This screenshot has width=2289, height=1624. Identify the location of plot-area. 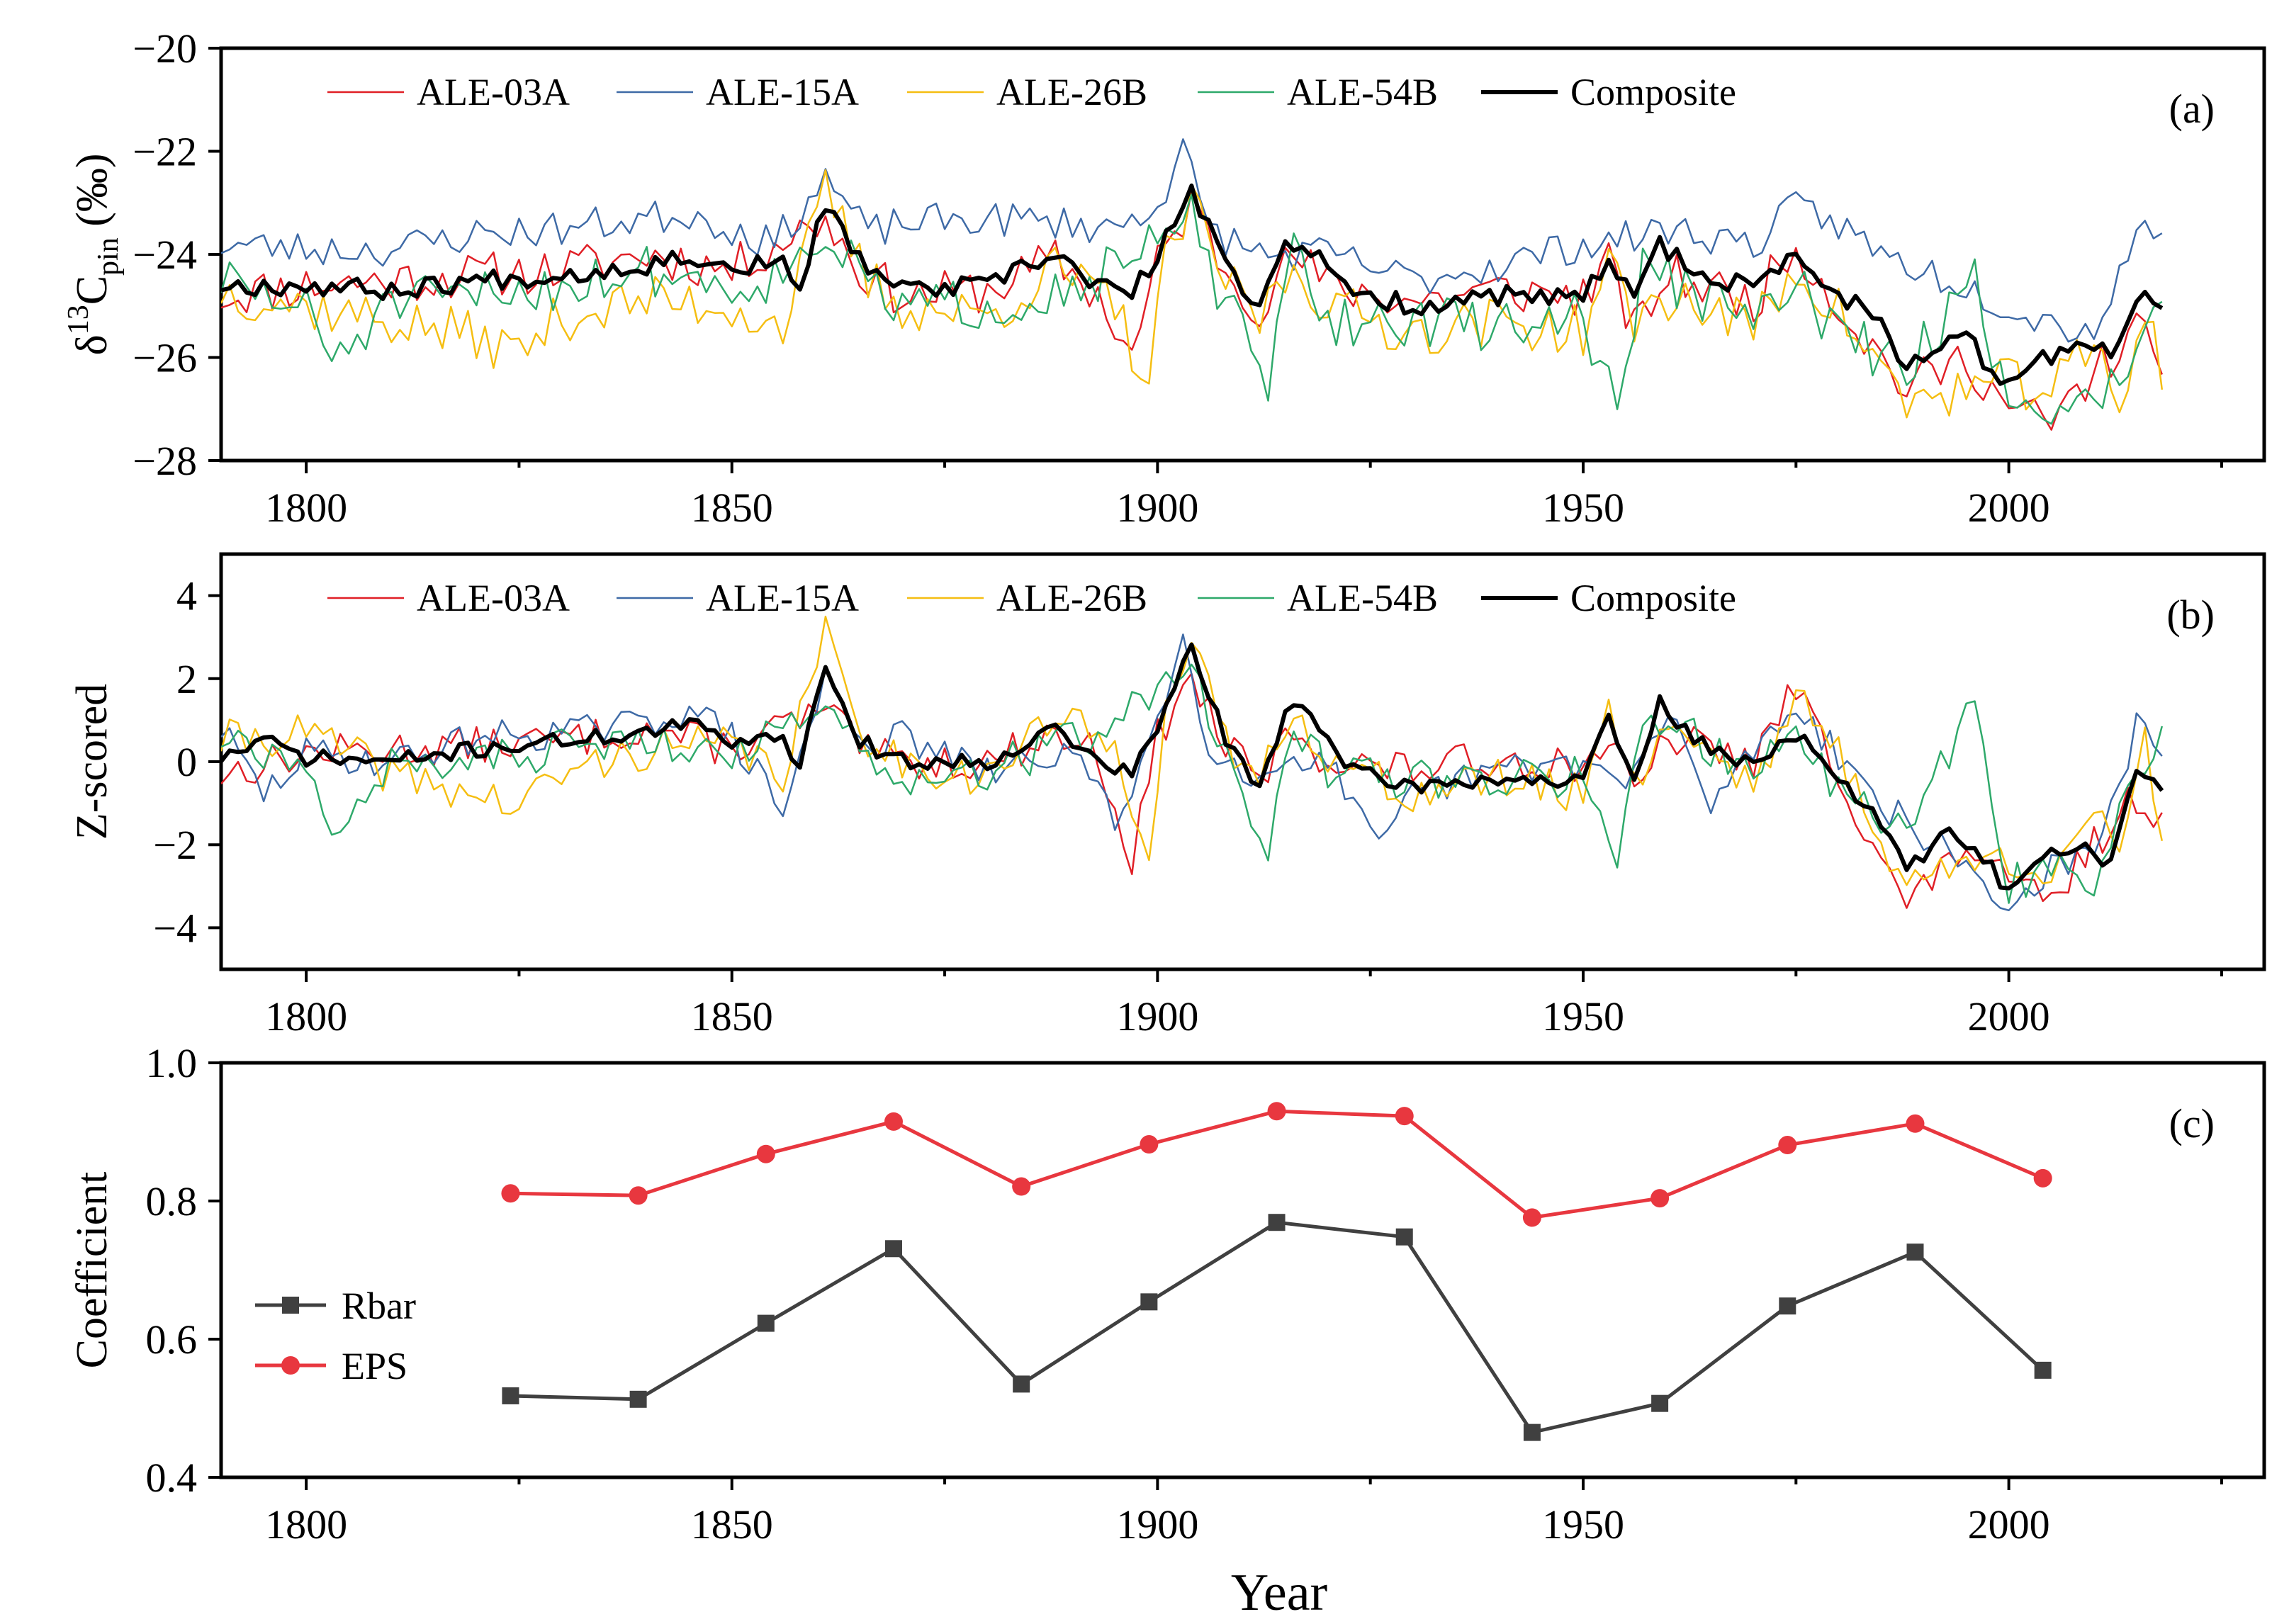
(1276, 1271).